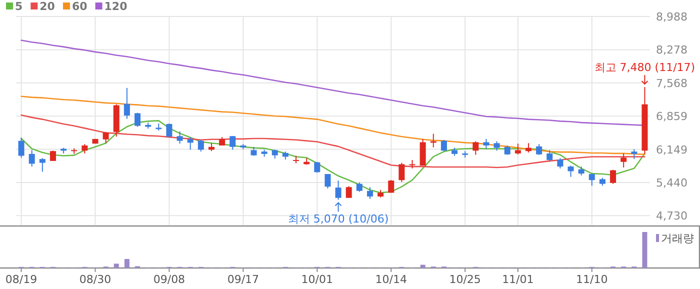 This screenshot has height=289, width=700. What do you see at coordinates (95, 279) in the screenshot?
I see `x-tick-label: 08/30` at bounding box center [95, 279].